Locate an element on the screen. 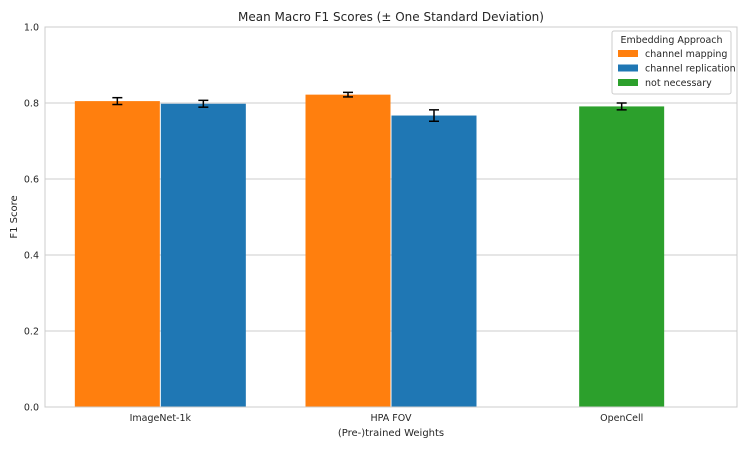 This screenshot has width=747, height=449. legend-label: channel replication is located at coordinates (690, 69).